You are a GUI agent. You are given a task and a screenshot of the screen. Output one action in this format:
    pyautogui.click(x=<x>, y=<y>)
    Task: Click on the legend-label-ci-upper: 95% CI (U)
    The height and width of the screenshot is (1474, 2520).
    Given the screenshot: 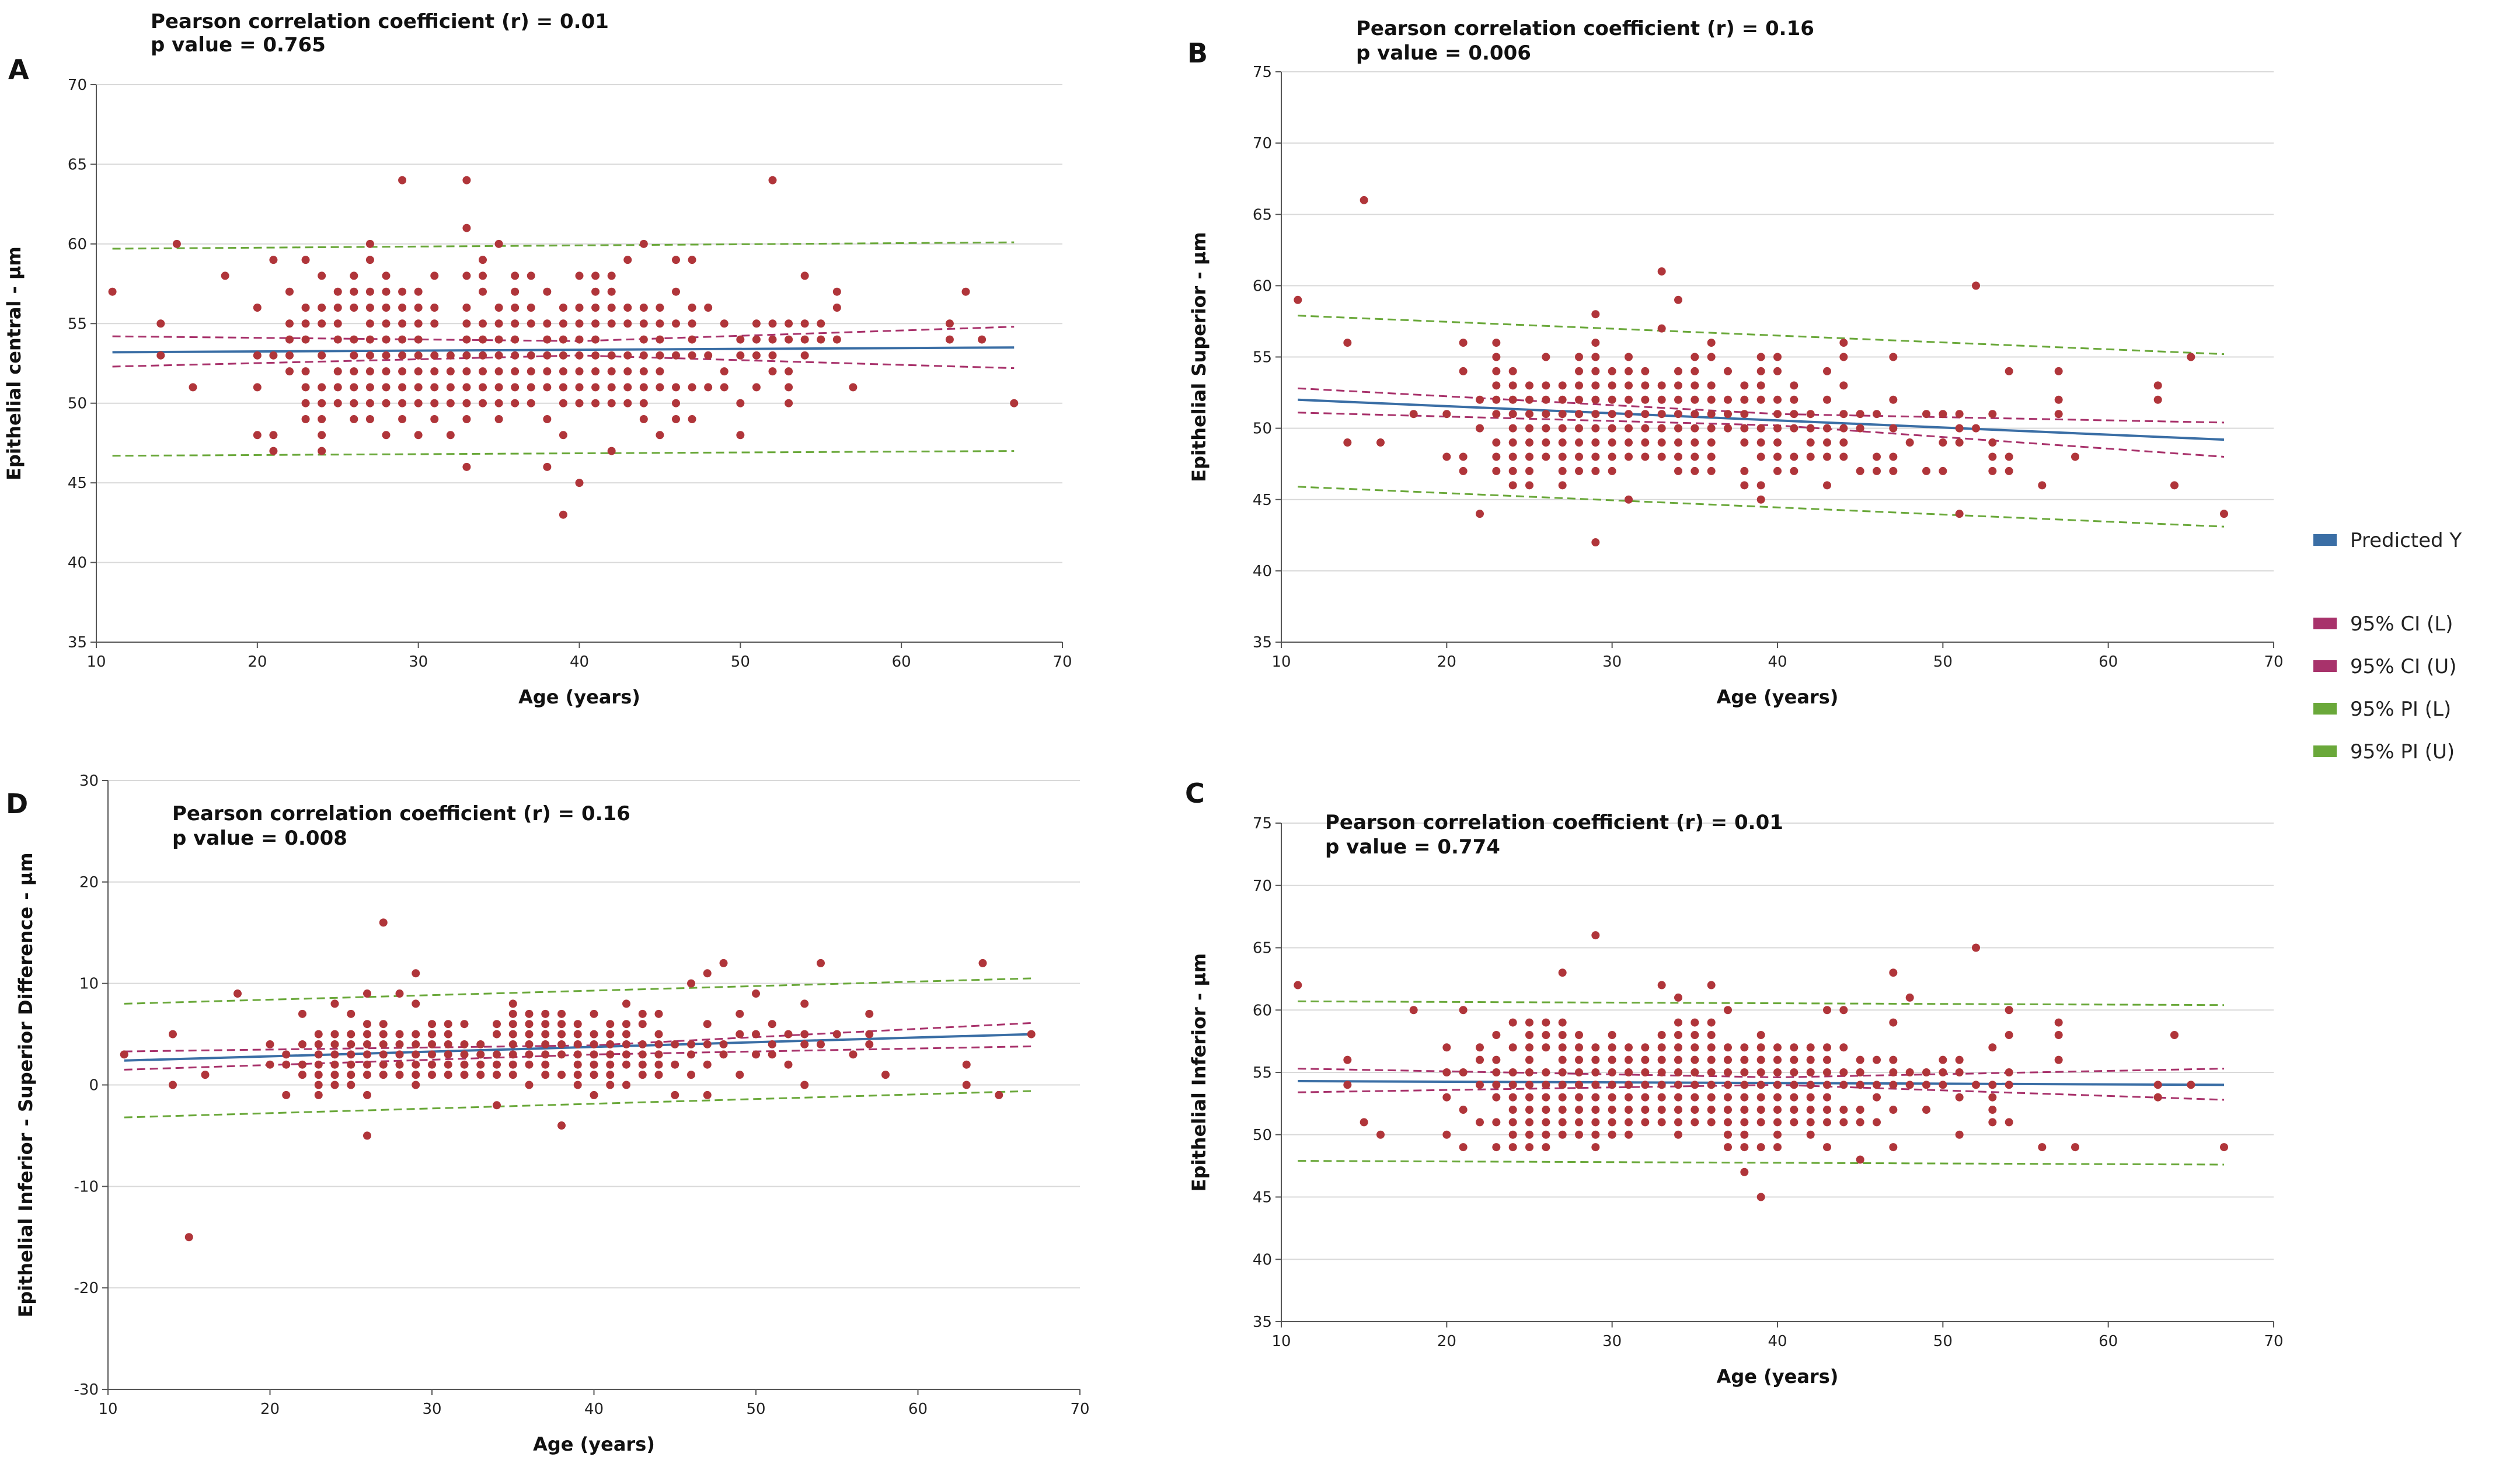 What is the action you would take?
    pyautogui.click(x=2403, y=666)
    